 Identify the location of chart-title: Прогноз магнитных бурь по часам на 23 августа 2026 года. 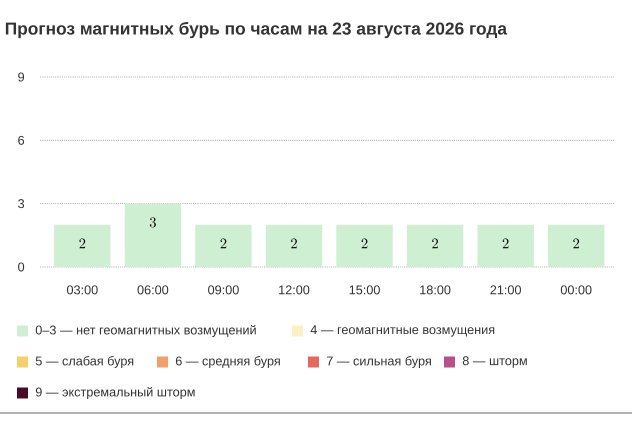
(257, 30).